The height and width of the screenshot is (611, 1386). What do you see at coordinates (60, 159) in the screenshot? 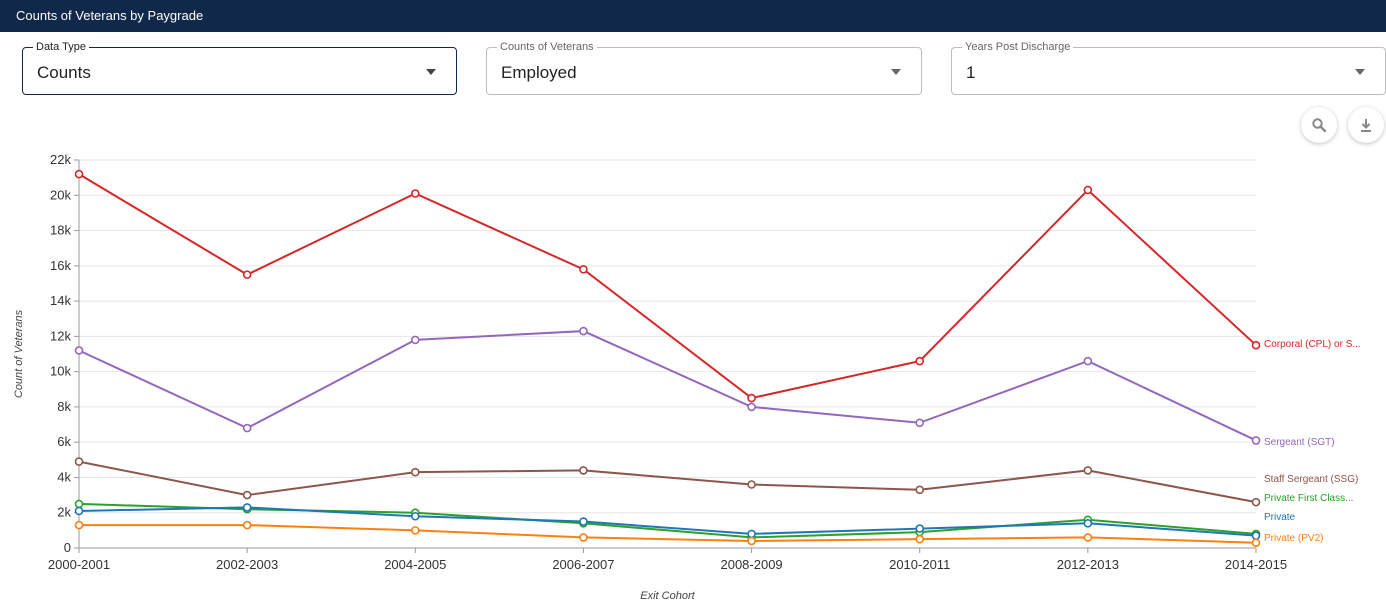
I see `y-tick-label: 22k` at bounding box center [60, 159].